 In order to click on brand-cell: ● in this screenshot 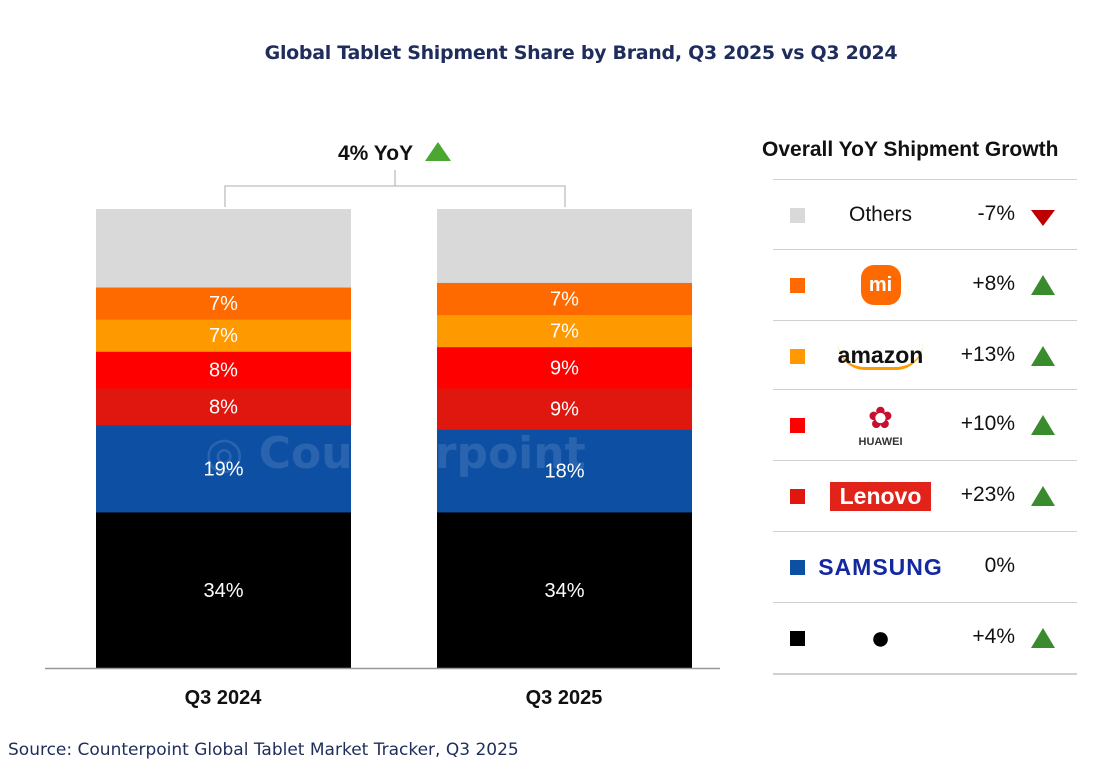, I will do `click(880, 638)`.